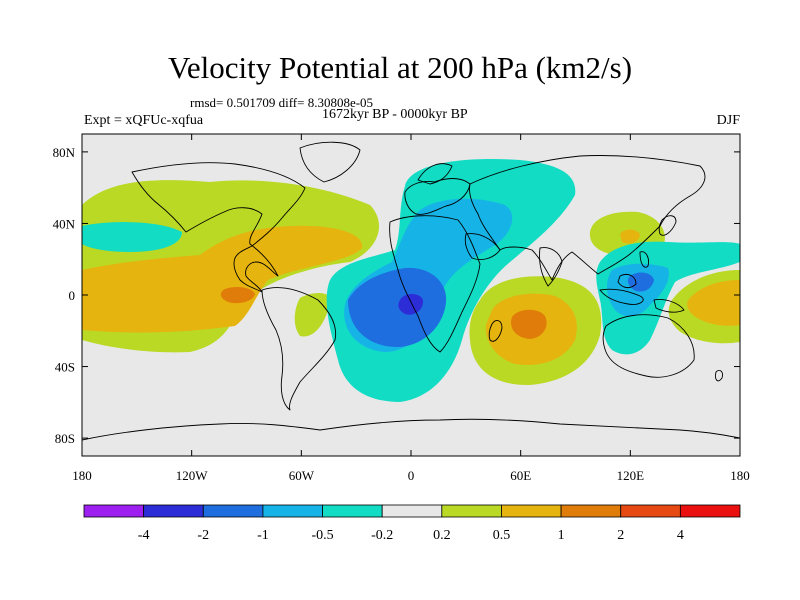 Image resolution: width=800 pixels, height=600 pixels. What do you see at coordinates (302, 475) in the screenshot?
I see `x-tick-label: 60W` at bounding box center [302, 475].